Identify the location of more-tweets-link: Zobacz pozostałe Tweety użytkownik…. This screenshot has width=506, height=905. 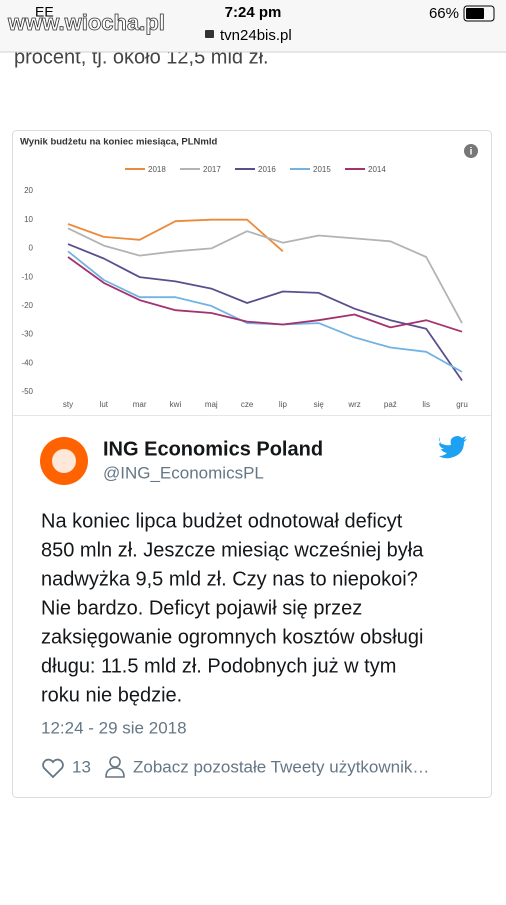
(281, 766).